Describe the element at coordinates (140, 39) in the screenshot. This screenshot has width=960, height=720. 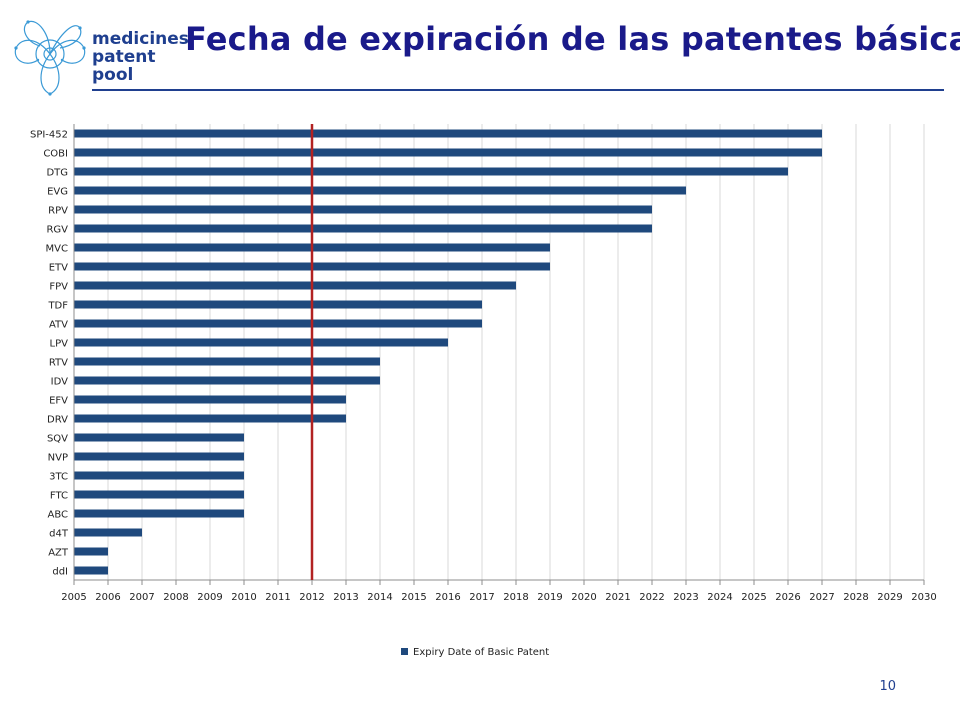
I see `logo-line-1: medicines` at that location.